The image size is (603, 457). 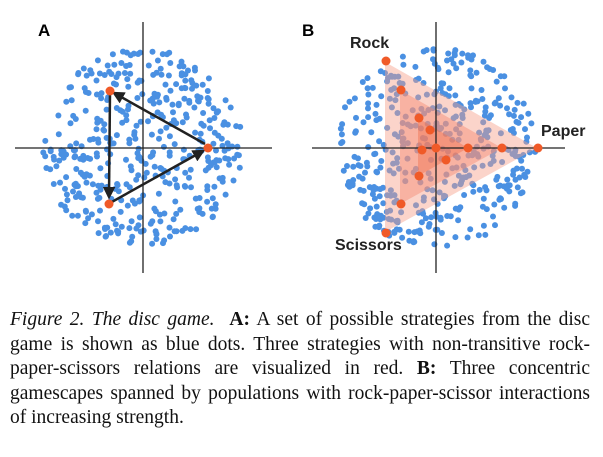 I want to click on rock-label: Rock, so click(x=369, y=43).